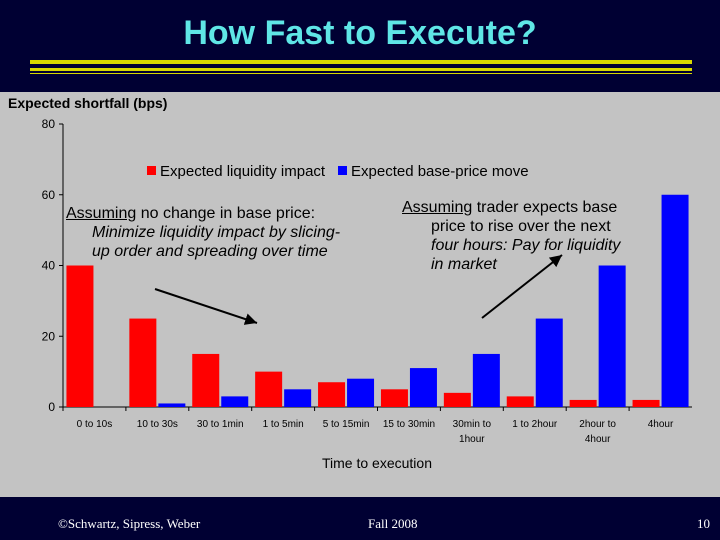 The image size is (720, 540). What do you see at coordinates (210, 251) in the screenshot?
I see `annotation-left-line3: up order and spreading over time` at bounding box center [210, 251].